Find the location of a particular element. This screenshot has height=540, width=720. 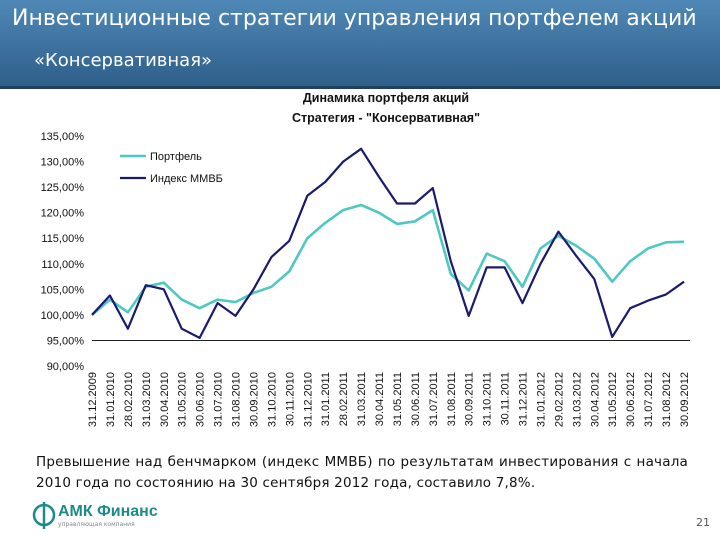

company-logo: АМК Финанс управляющая компания is located at coordinates (102, 516).